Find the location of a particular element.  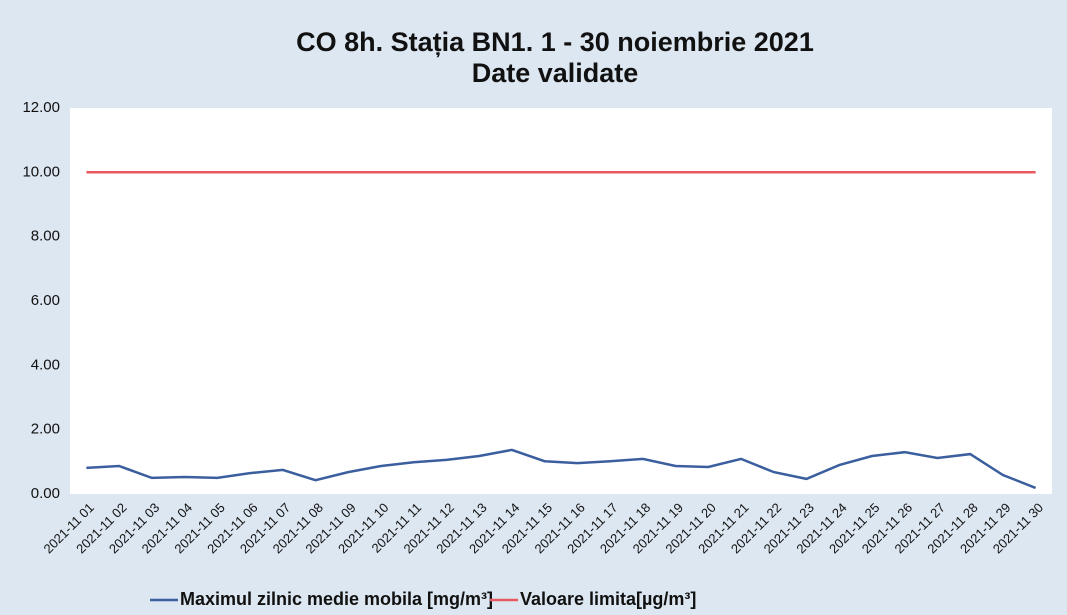

y-tick-label: 0.00 is located at coordinates (45, 493).